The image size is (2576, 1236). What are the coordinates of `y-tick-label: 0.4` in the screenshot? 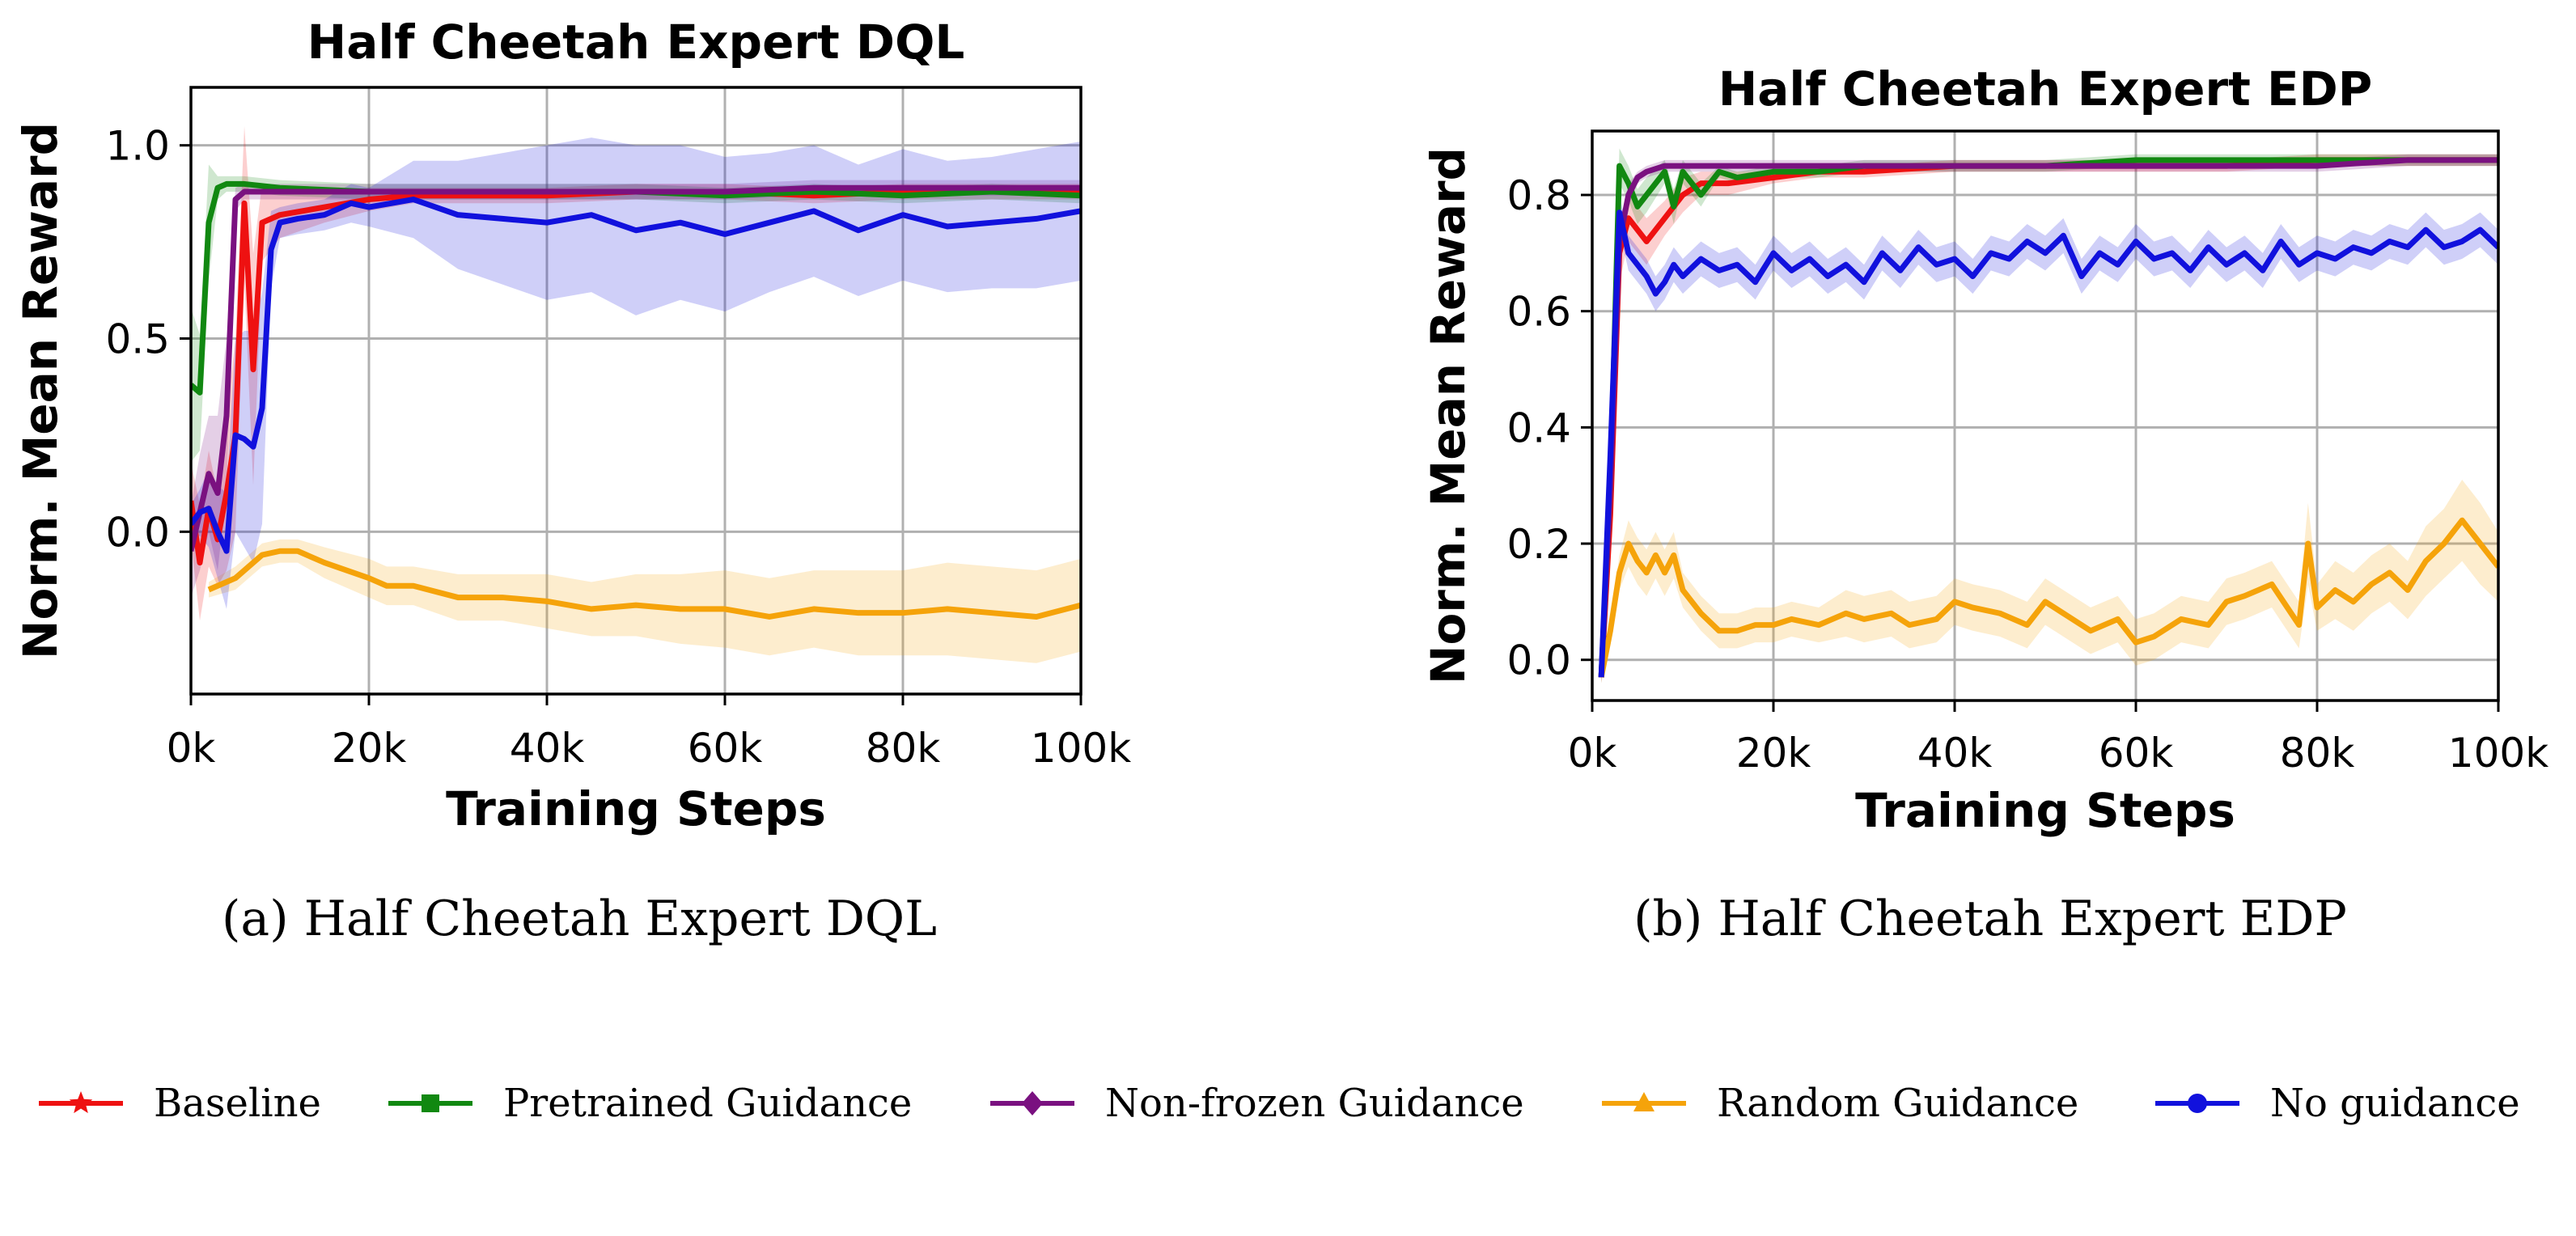 It's located at (1538, 428).